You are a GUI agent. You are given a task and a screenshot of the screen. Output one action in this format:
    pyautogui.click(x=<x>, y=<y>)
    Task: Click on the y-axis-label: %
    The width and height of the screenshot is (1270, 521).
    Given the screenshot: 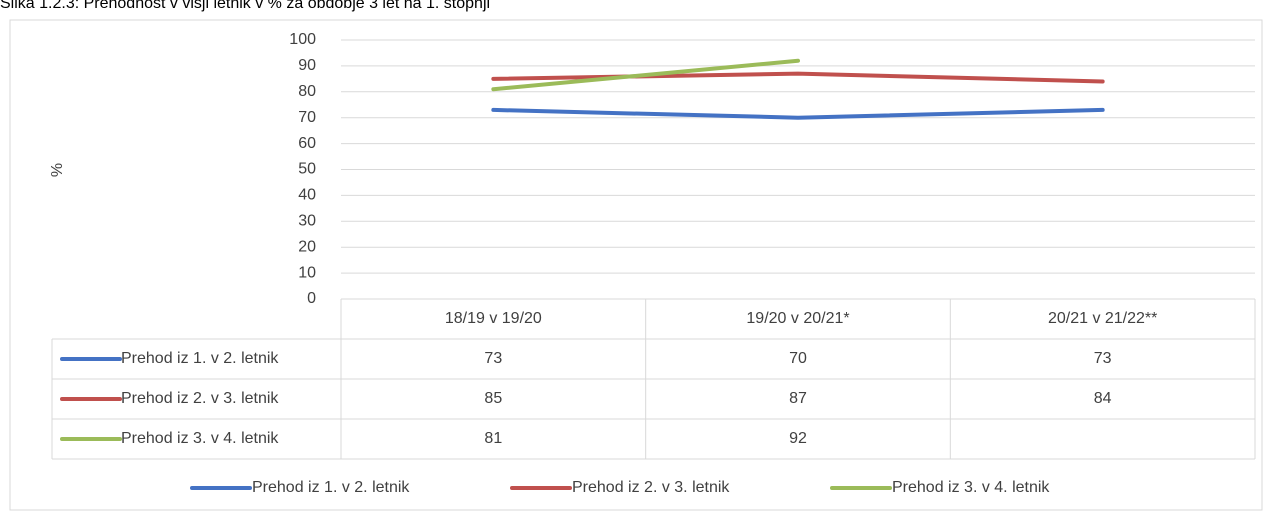 What is the action you would take?
    pyautogui.click(x=57, y=170)
    